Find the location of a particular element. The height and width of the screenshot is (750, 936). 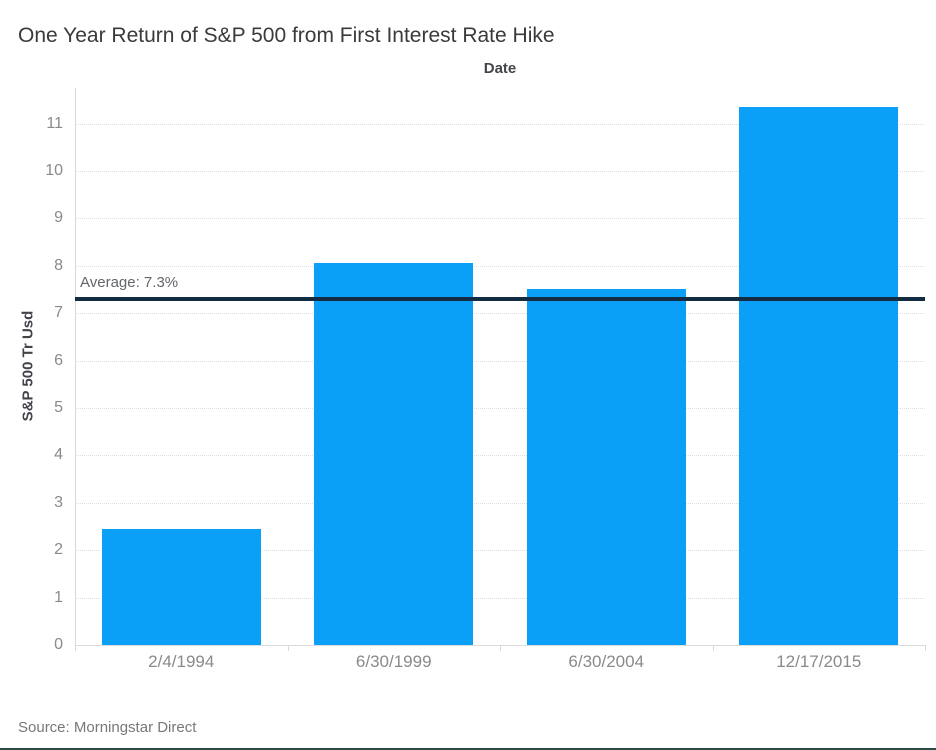

y-tick-label-2: 2 is located at coordinates (58, 550).